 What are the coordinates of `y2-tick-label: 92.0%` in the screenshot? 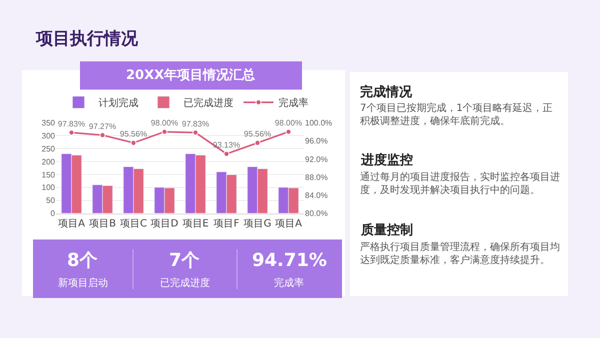 It's located at (316, 159).